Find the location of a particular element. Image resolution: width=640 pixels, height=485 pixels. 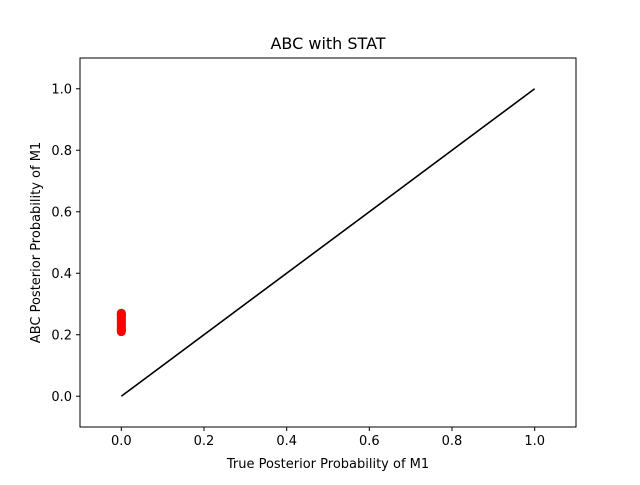

x-tick-label: 0.2 is located at coordinates (204, 441).